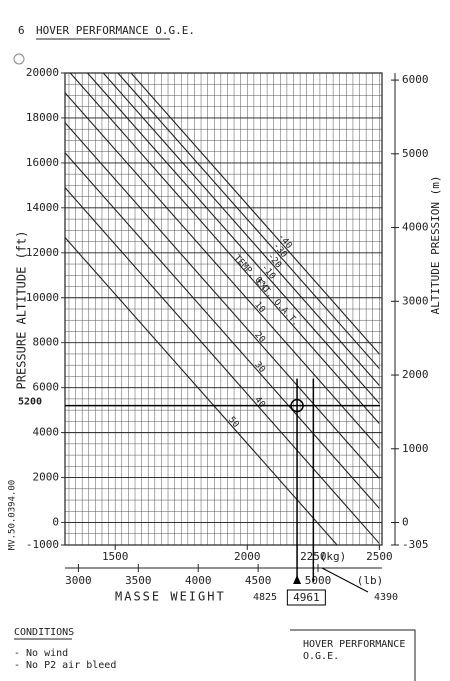 Image resolution: width=450 pixels, height=681 pixels. What do you see at coordinates (30, 402) in the screenshot?
I see `marked-altitude-label: 5200` at bounding box center [30, 402].